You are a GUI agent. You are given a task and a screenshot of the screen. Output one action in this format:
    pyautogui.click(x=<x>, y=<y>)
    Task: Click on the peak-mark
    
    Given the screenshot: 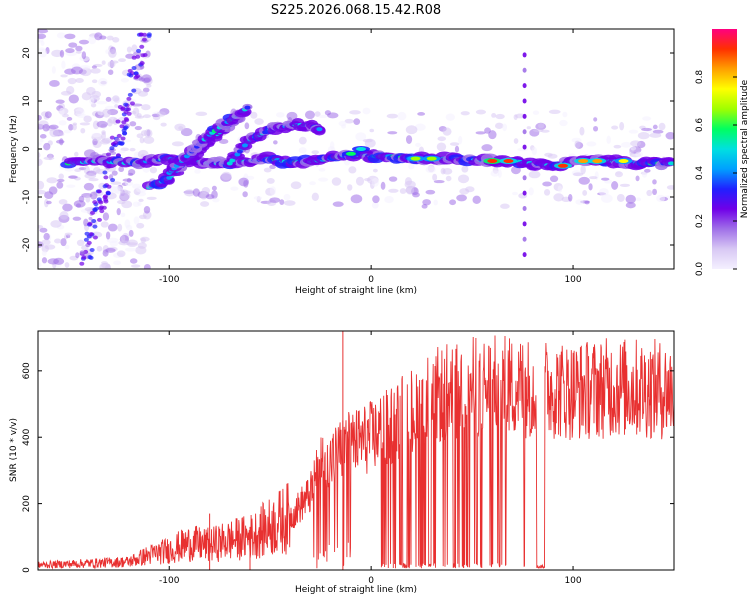 What is the action you would take?
    pyautogui.click(x=583, y=161)
    